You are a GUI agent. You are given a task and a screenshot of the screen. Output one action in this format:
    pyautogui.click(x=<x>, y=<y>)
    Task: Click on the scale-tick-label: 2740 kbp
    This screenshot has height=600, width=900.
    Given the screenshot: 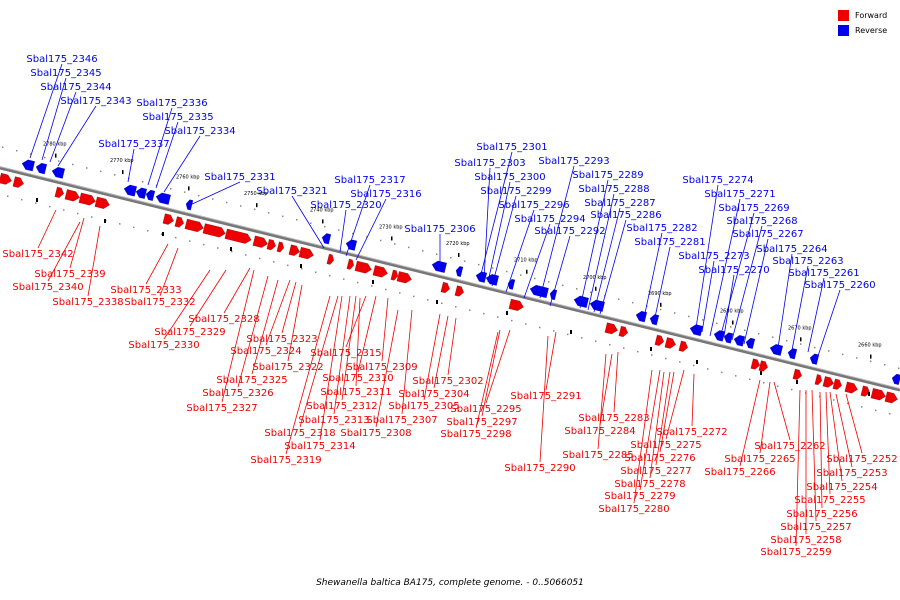 What is the action you would take?
    pyautogui.click(x=322, y=210)
    